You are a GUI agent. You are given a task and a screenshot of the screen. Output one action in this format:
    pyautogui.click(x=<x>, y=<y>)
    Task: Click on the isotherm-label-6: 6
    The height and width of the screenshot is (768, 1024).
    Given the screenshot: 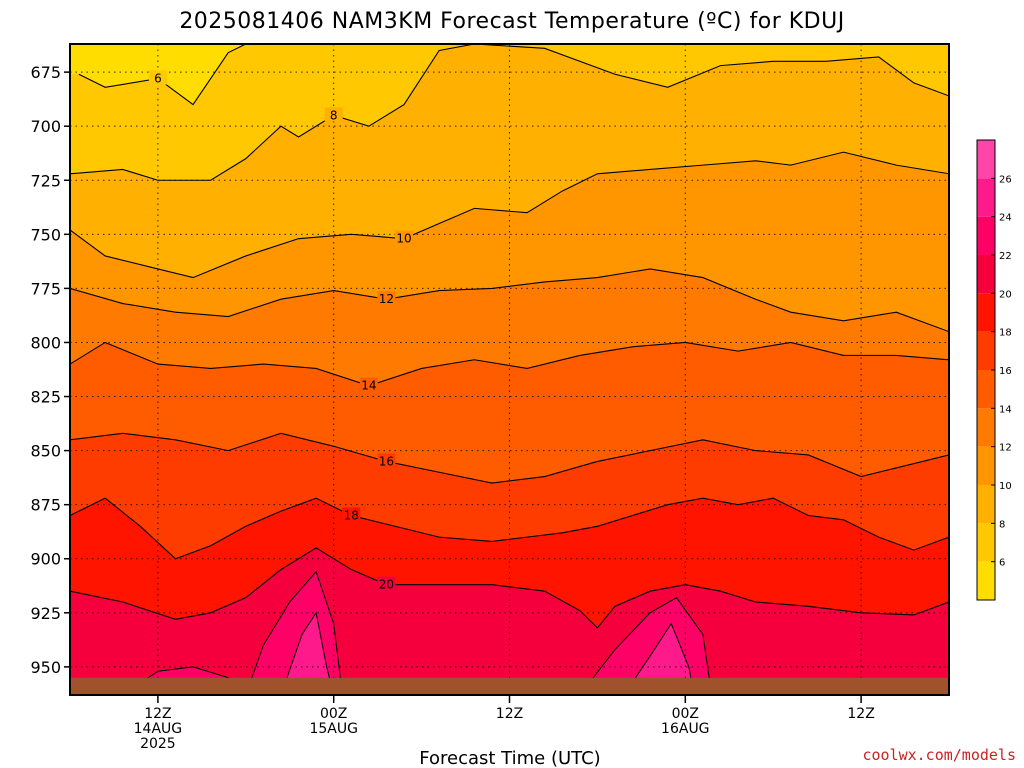 What is the action you would take?
    pyautogui.click(x=158, y=79)
    